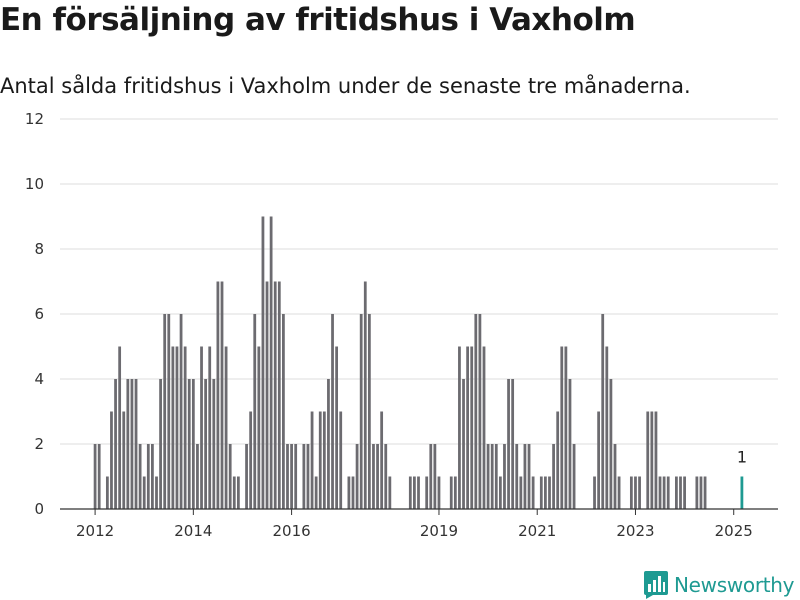 This screenshot has height=600, width=800. Describe the element at coordinates (537, 531) in the screenshot. I see `x-tick-label: 2021` at that location.